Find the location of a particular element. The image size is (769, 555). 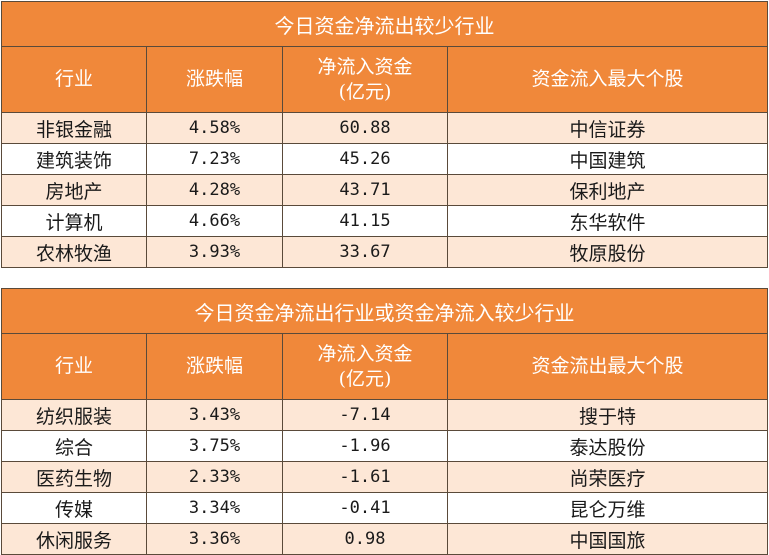

industry-cell: 医药生物 is located at coordinates (74, 477).